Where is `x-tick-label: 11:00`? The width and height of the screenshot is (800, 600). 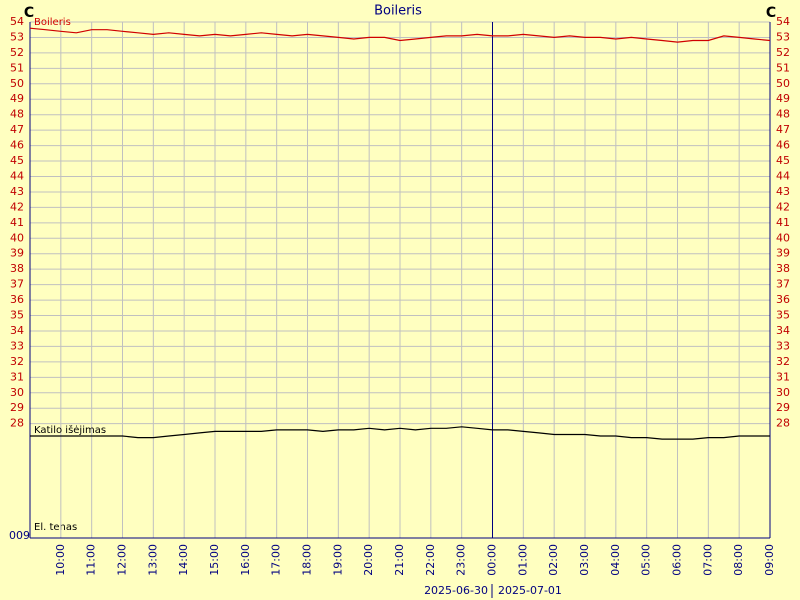
x-tick-label: 11:00 is located at coordinates (91, 560).